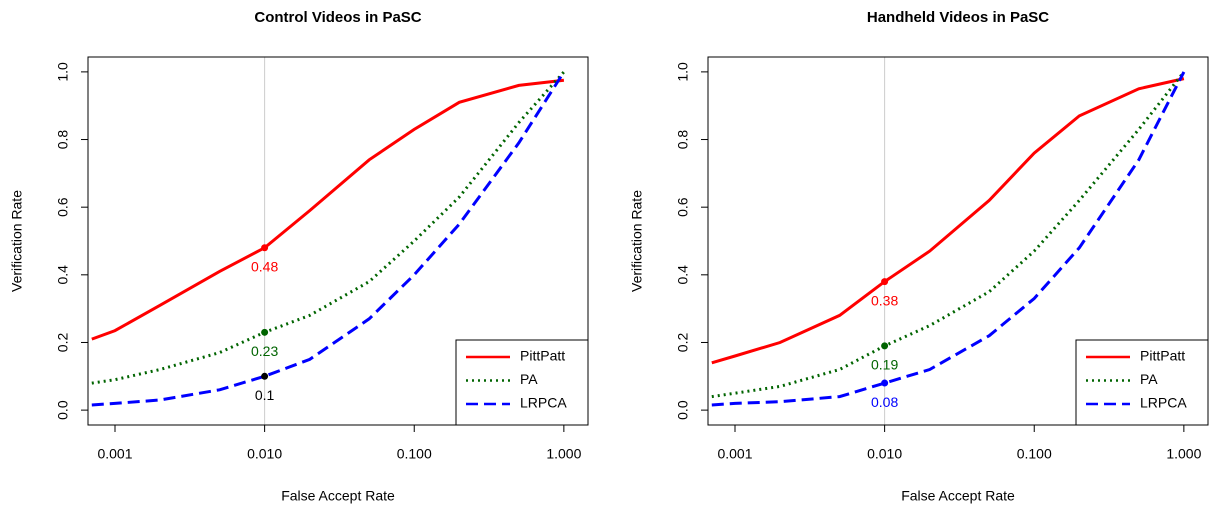 This screenshot has height=508, width=1211. What do you see at coordinates (958, 17) in the screenshot?
I see `chart-title: Handheld Videos in PaSC` at bounding box center [958, 17].